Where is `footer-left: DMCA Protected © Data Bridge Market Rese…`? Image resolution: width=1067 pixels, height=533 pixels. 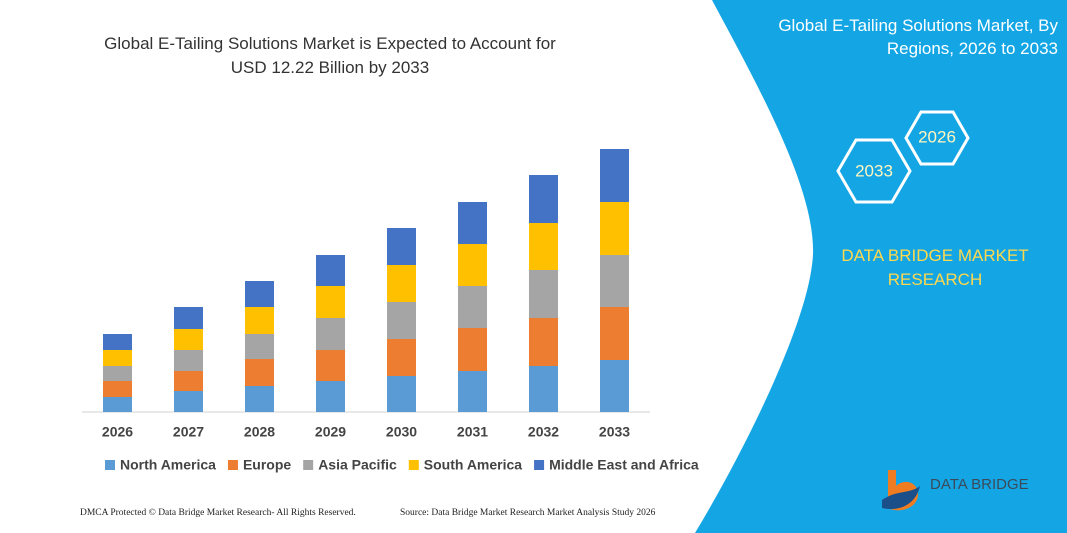
footer-left: DMCA Protected © Data Bridge Market Rese… is located at coordinates (218, 513).